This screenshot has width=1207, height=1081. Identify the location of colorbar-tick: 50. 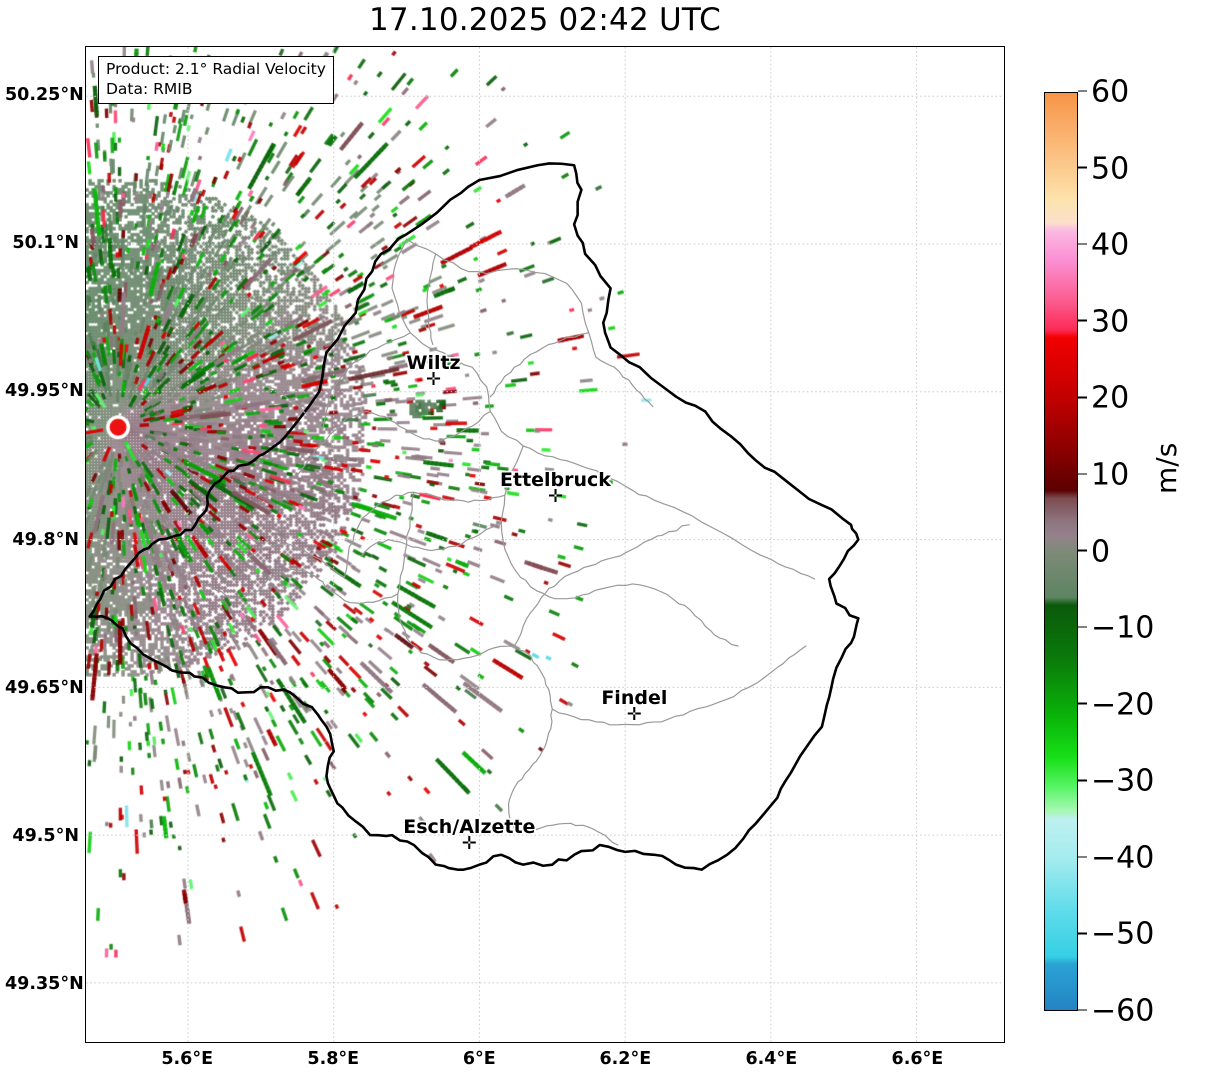
(1103, 168).